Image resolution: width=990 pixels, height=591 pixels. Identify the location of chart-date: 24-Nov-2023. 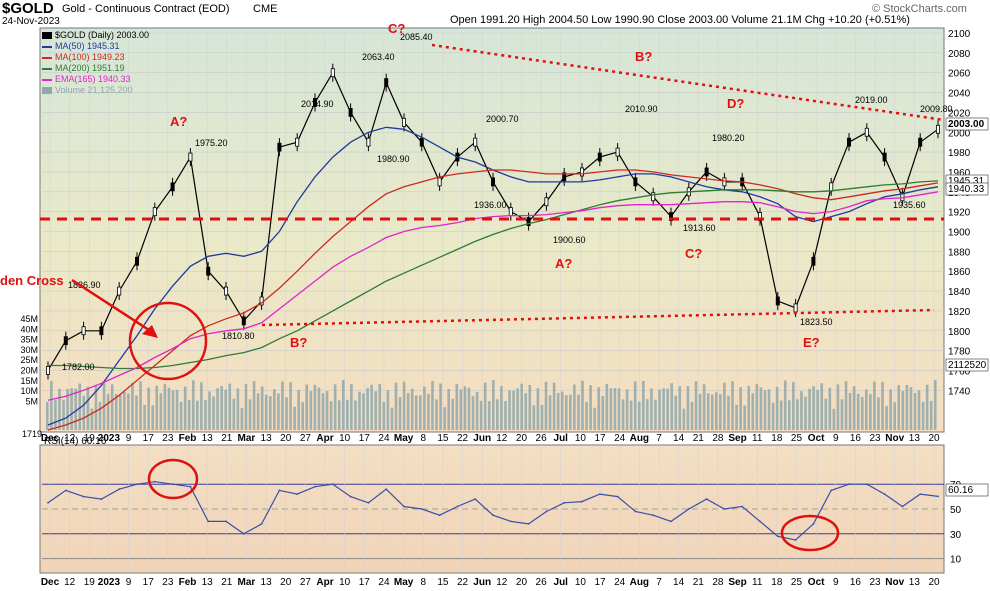
(31, 21).